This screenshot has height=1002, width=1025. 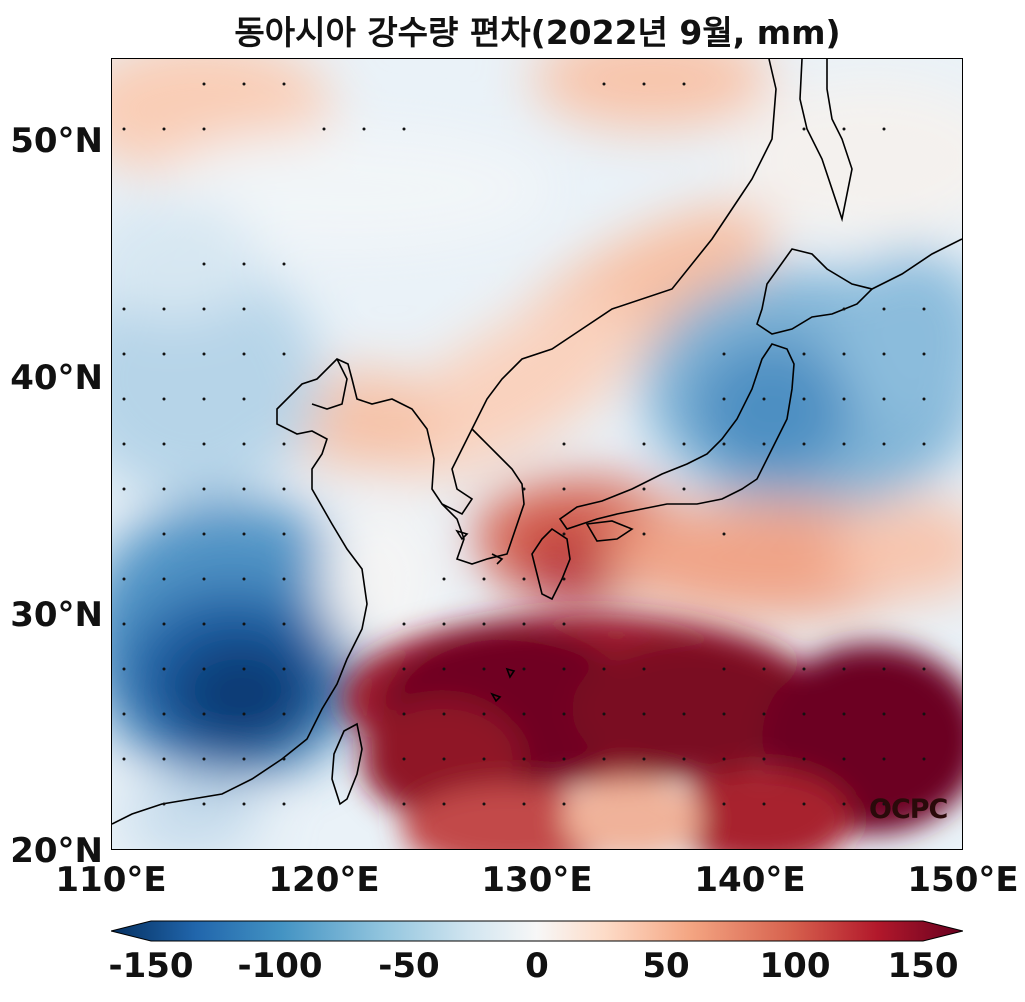 I want to click on colorbar, so click(x=537, y=931).